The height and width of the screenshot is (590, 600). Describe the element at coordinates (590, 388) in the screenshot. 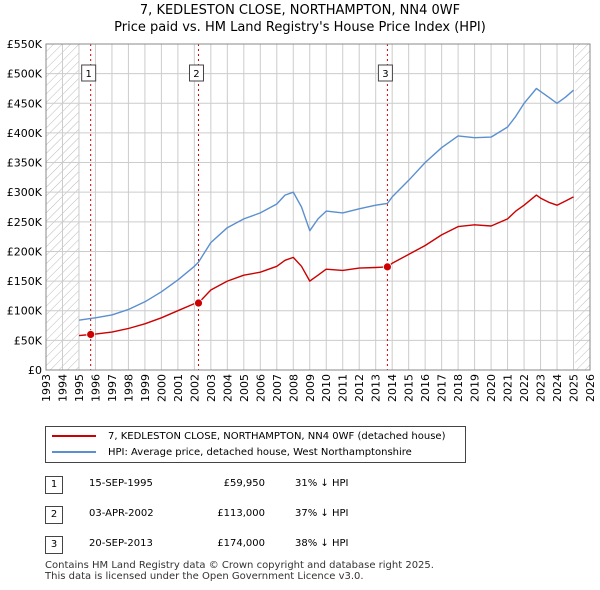

I see `x-tick-label: 2026` at that location.